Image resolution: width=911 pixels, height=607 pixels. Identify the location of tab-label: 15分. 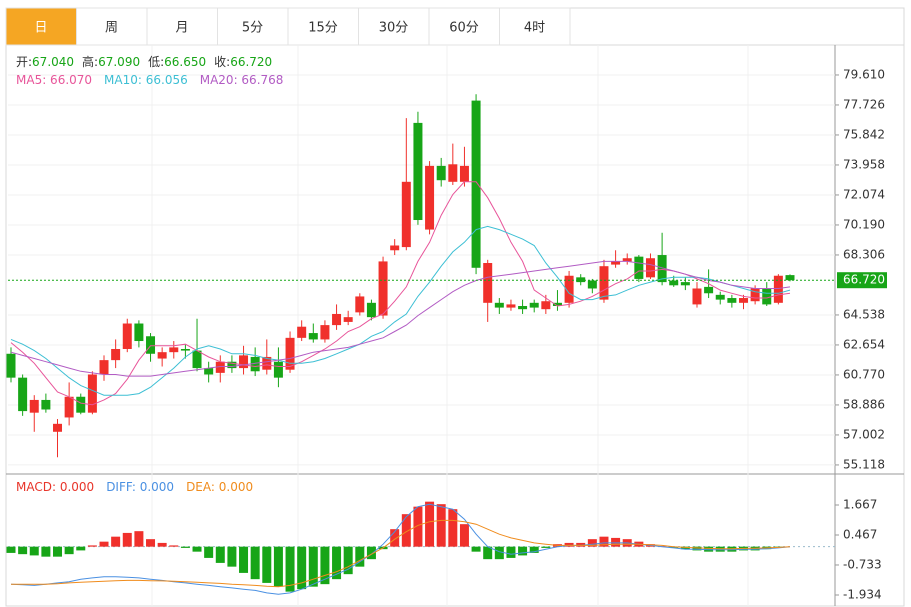
(323, 28).